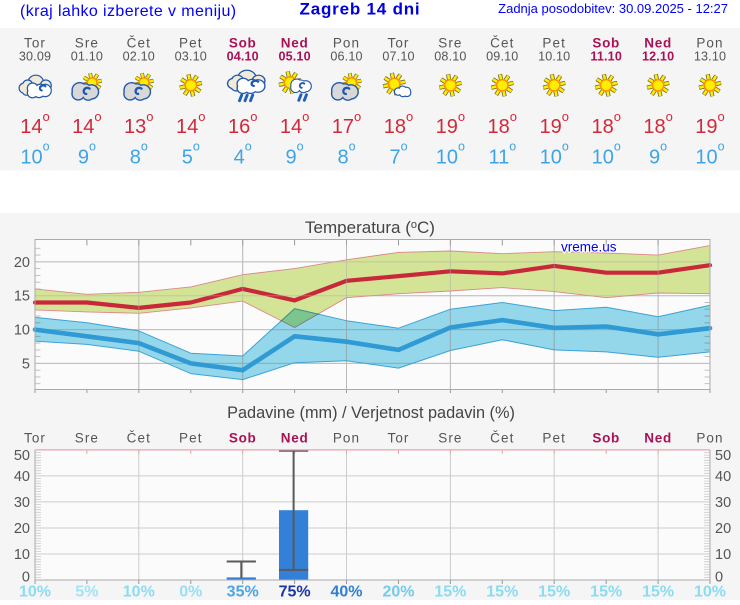  What do you see at coordinates (398, 592) in the screenshot?
I see `svg-text: 20%` at bounding box center [398, 592].